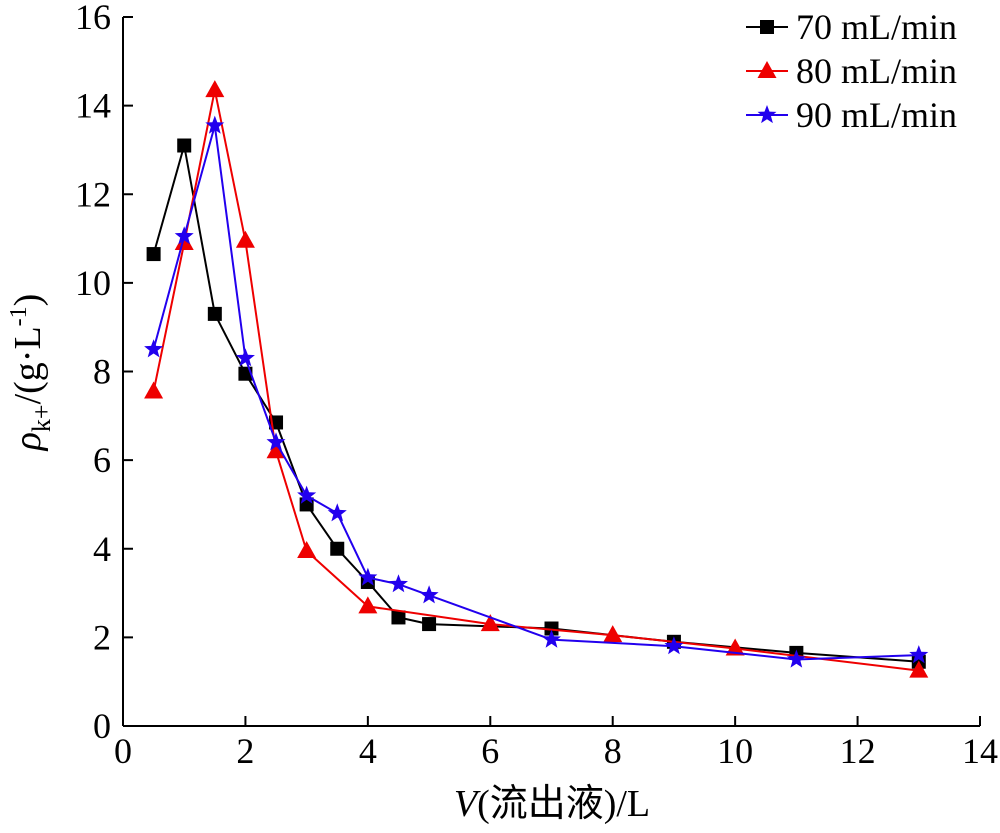 The height and width of the screenshot is (833, 1000). I want to click on y-tick-label: 2, so click(102, 637).